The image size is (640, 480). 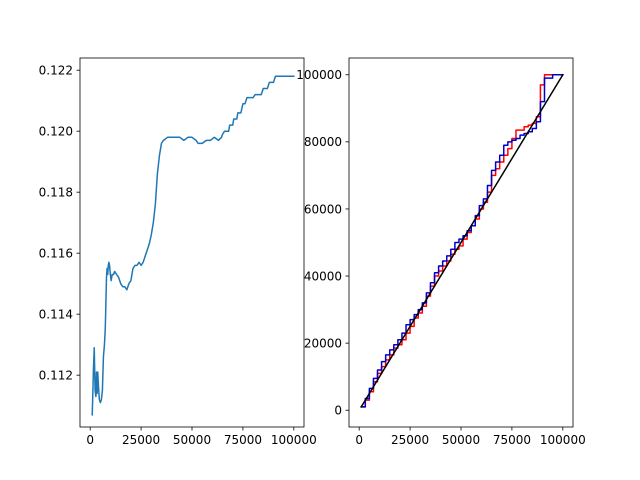 I want to click on left-x-tick-label: 100000, so click(x=294, y=440).